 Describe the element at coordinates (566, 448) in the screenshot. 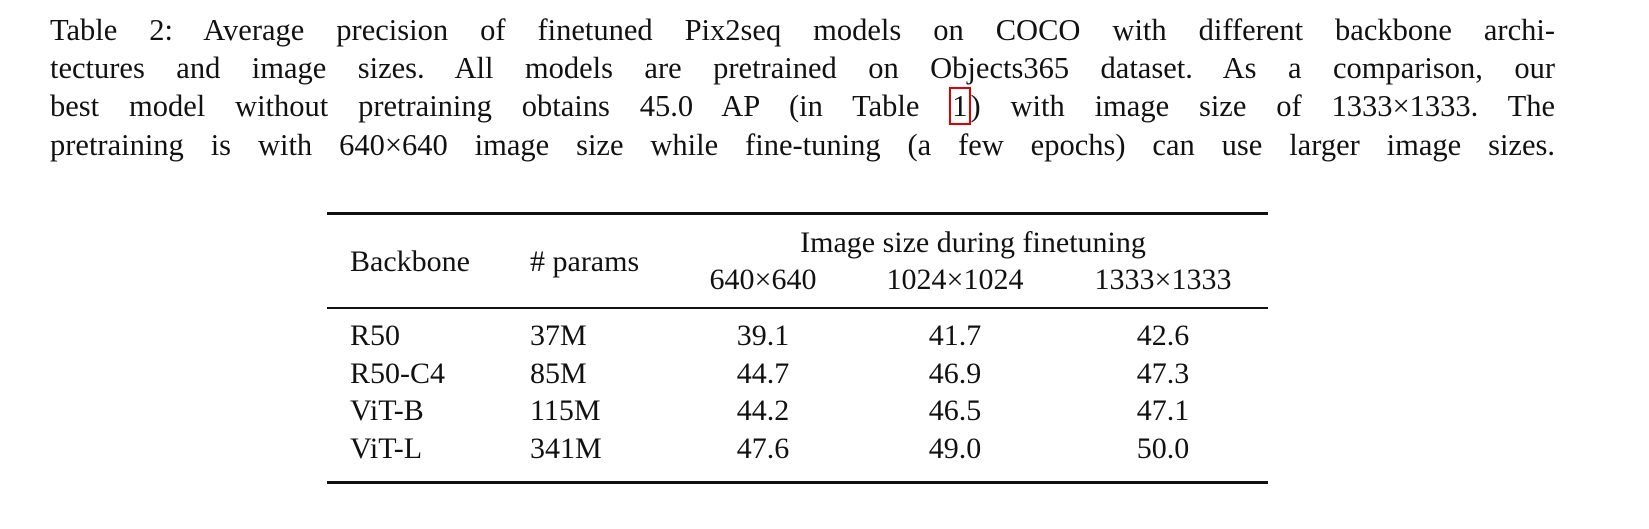

I see `table-cell: 341M` at that location.